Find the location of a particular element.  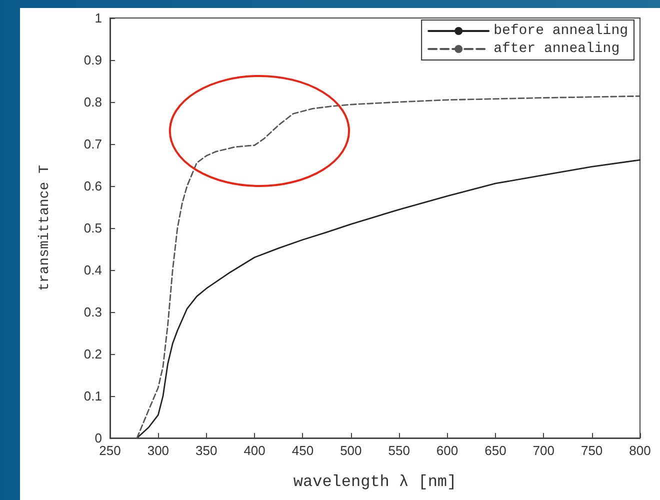

x-tick-label: 750 is located at coordinates (591, 450).